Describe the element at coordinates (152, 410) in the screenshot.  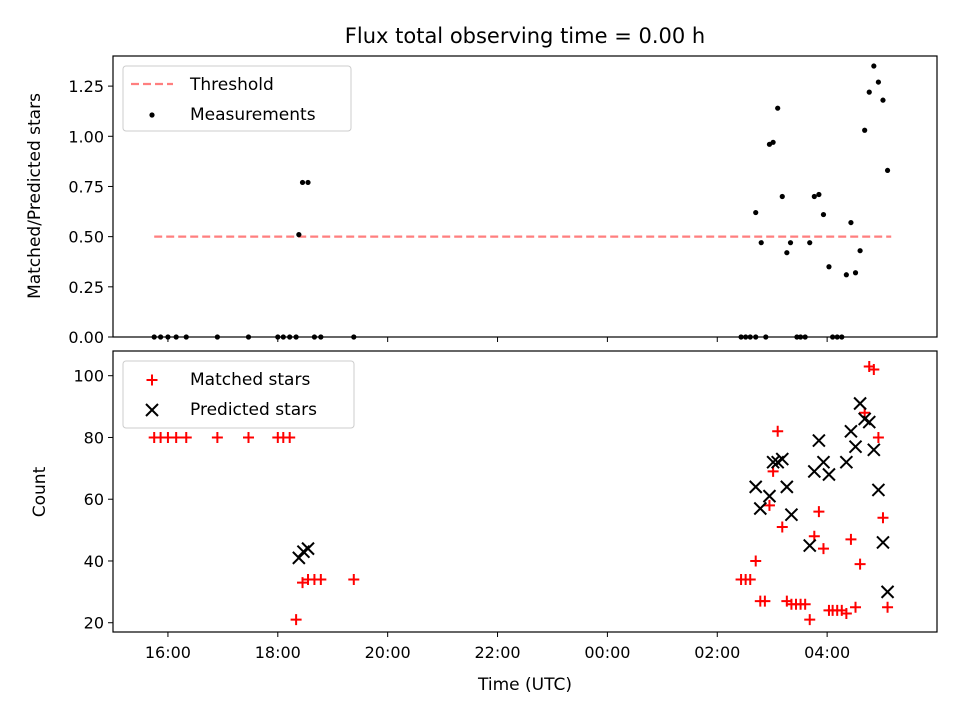
I see `legend-predicted-swatch` at that location.